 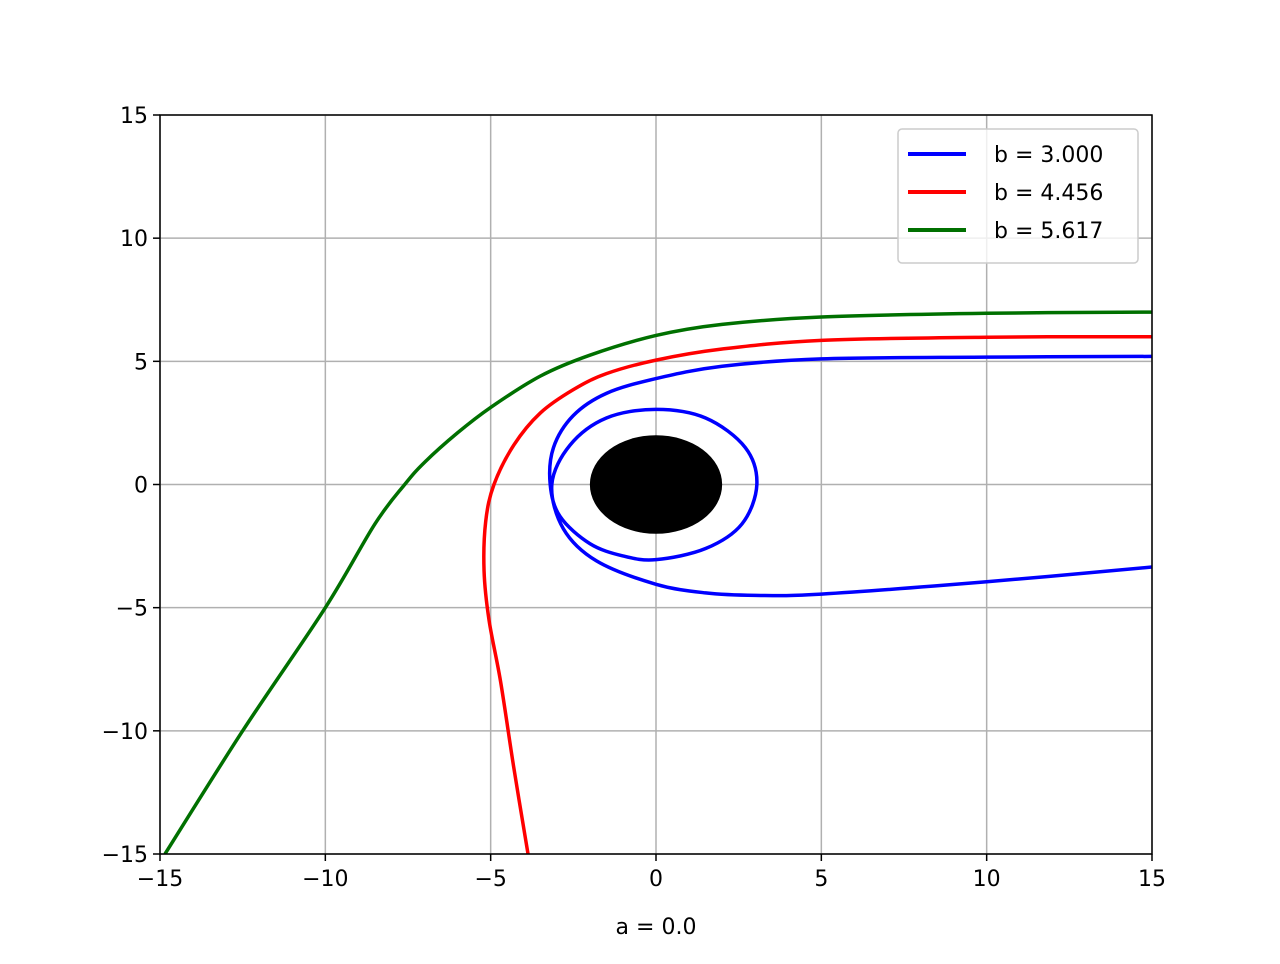 What do you see at coordinates (325, 879) in the screenshot?
I see `x-tick-label: −10` at bounding box center [325, 879].